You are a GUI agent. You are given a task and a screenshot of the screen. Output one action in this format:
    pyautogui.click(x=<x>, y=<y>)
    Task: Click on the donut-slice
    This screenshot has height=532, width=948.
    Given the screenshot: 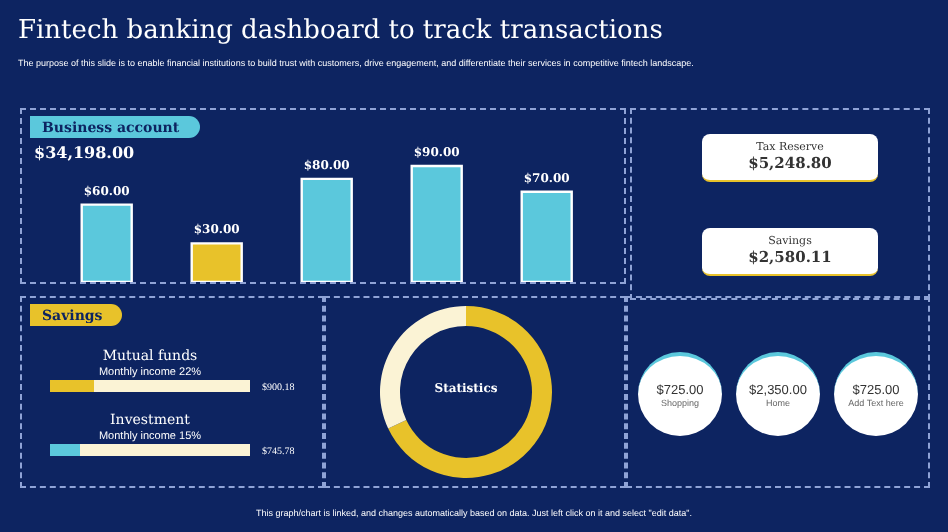 What is the action you would take?
    pyautogui.click(x=470, y=392)
    